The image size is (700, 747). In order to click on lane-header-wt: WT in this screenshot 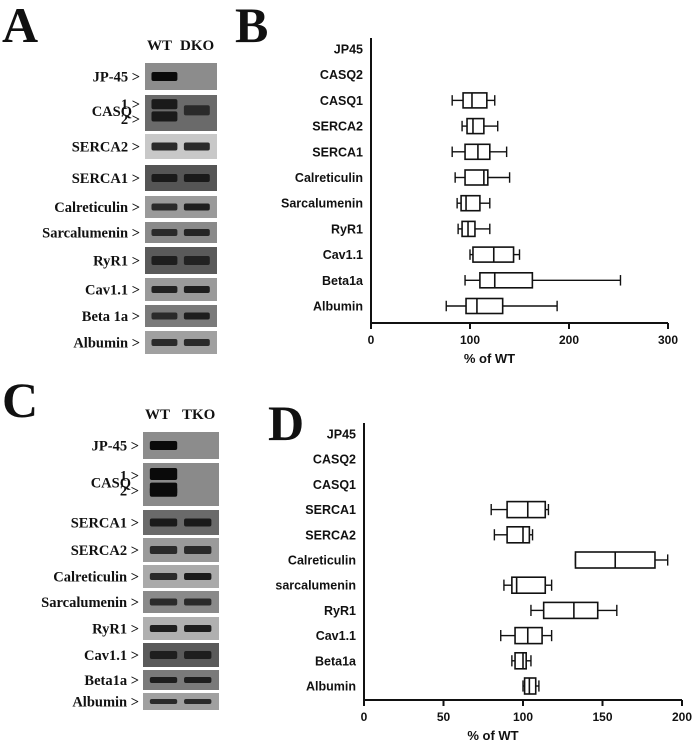, I will do `click(159, 46)`.